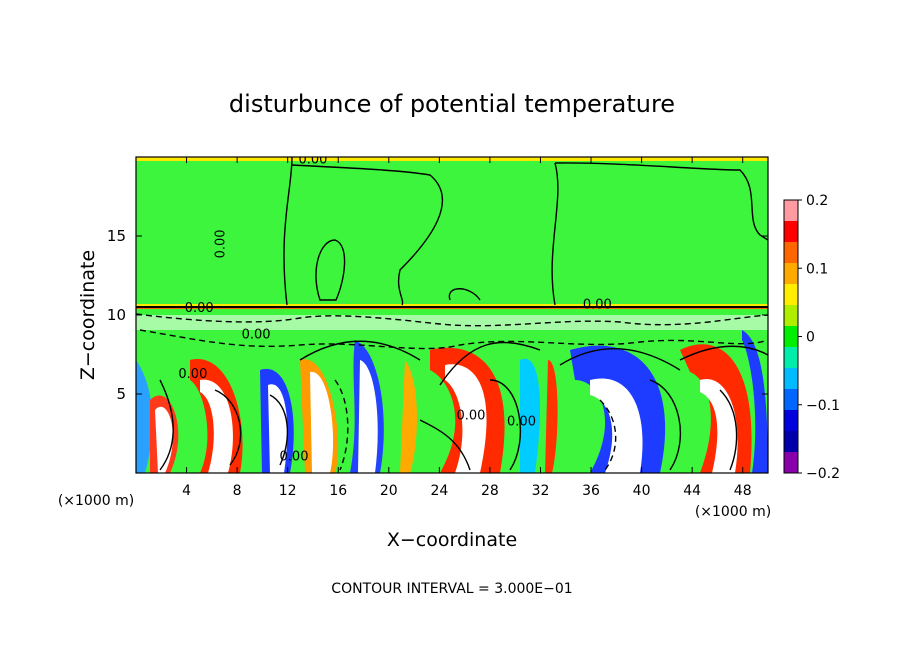 The width and height of the screenshot is (904, 654). Describe the element at coordinates (452, 159) in the screenshot. I see `top-boundary-strip` at that location.